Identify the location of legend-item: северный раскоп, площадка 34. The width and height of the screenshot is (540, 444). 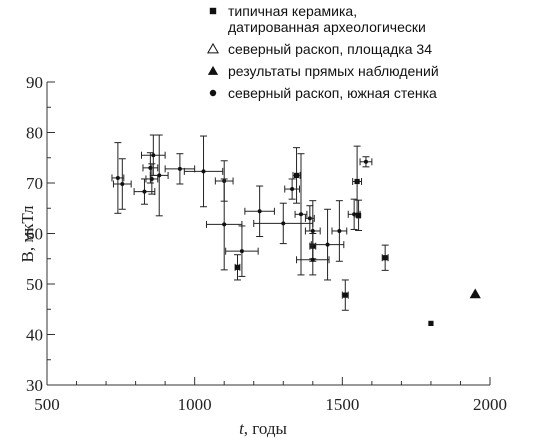
(319, 49).